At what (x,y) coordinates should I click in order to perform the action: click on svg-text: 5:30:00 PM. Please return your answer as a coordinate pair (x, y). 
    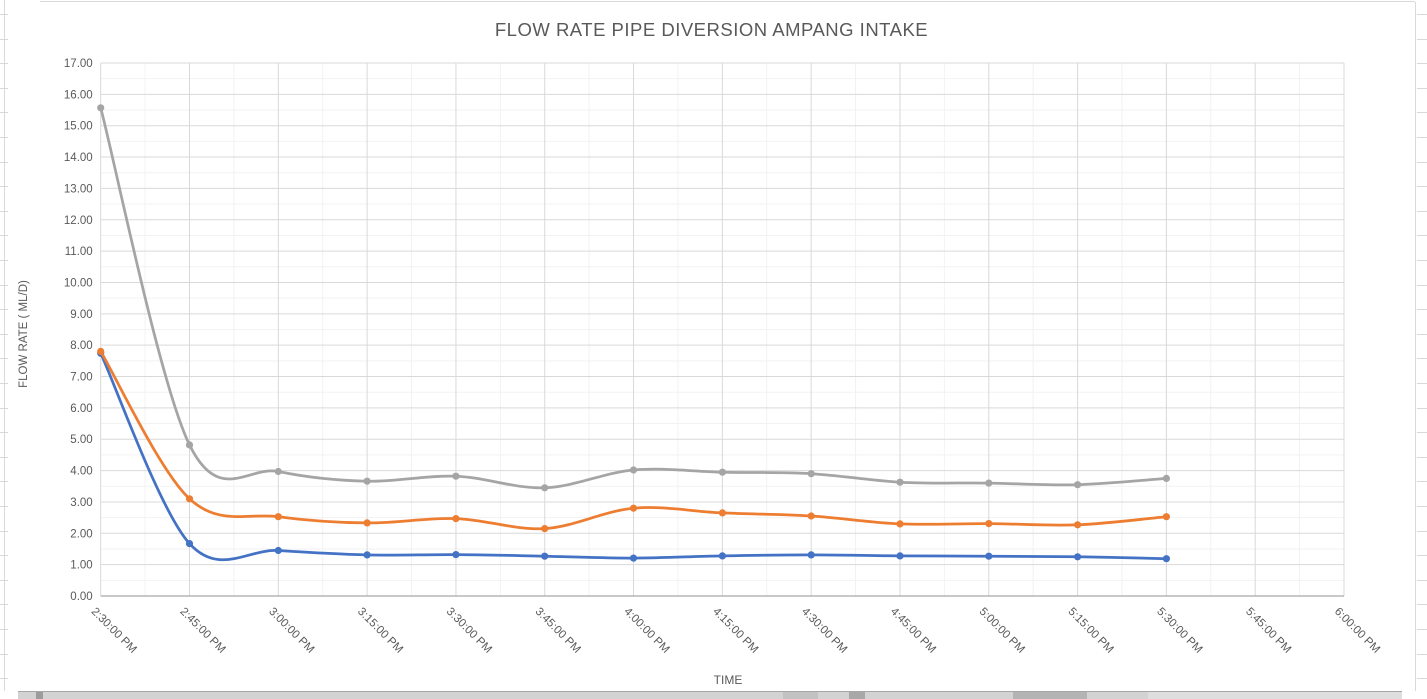
    Looking at the image, I should click on (1179, 631).